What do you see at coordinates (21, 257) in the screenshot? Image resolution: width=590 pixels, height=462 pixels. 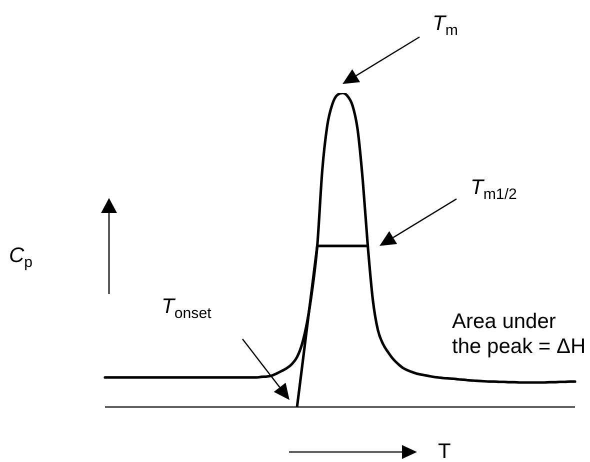 I see `y-axis-title: C$_{p}$` at bounding box center [21, 257].